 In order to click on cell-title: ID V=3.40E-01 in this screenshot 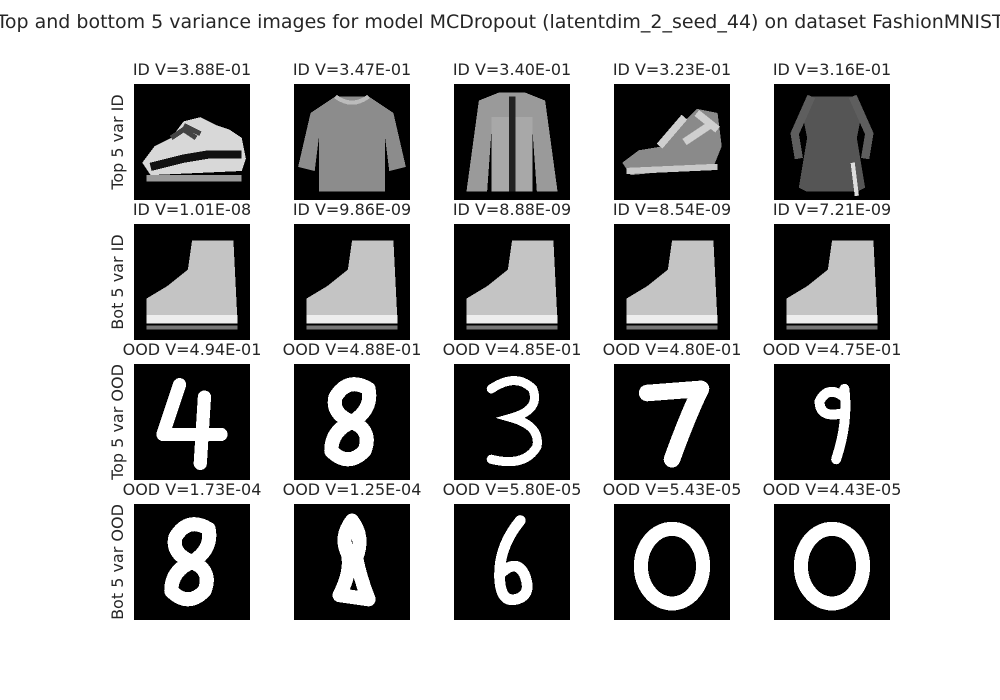, I will do `click(512, 69)`.